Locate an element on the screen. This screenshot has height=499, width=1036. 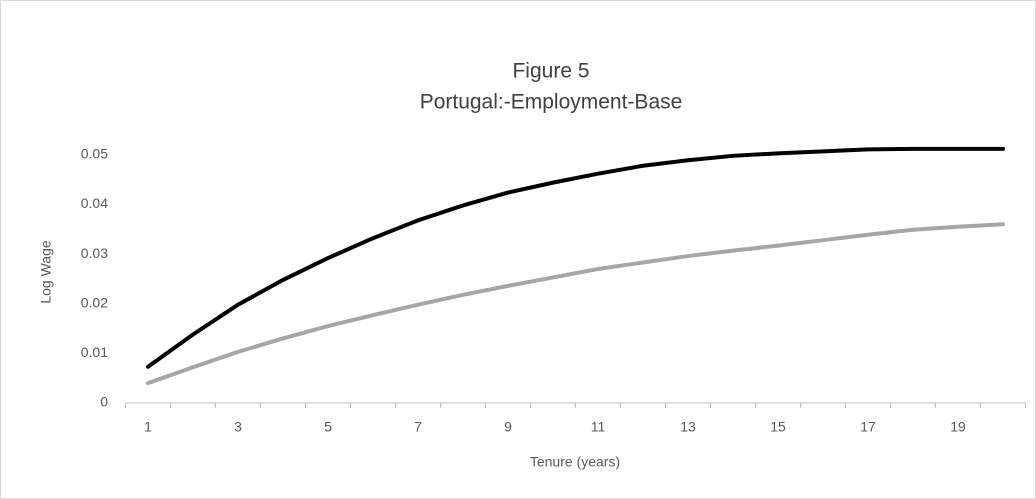
x-tick-label: 13 is located at coordinates (688, 427).